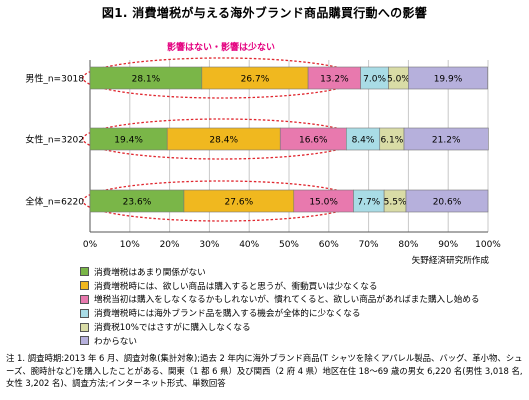 The width and height of the screenshot is (529, 400). What do you see at coordinates (391, 141) in the screenshot?
I see `data-label: 6.1%` at bounding box center [391, 141].